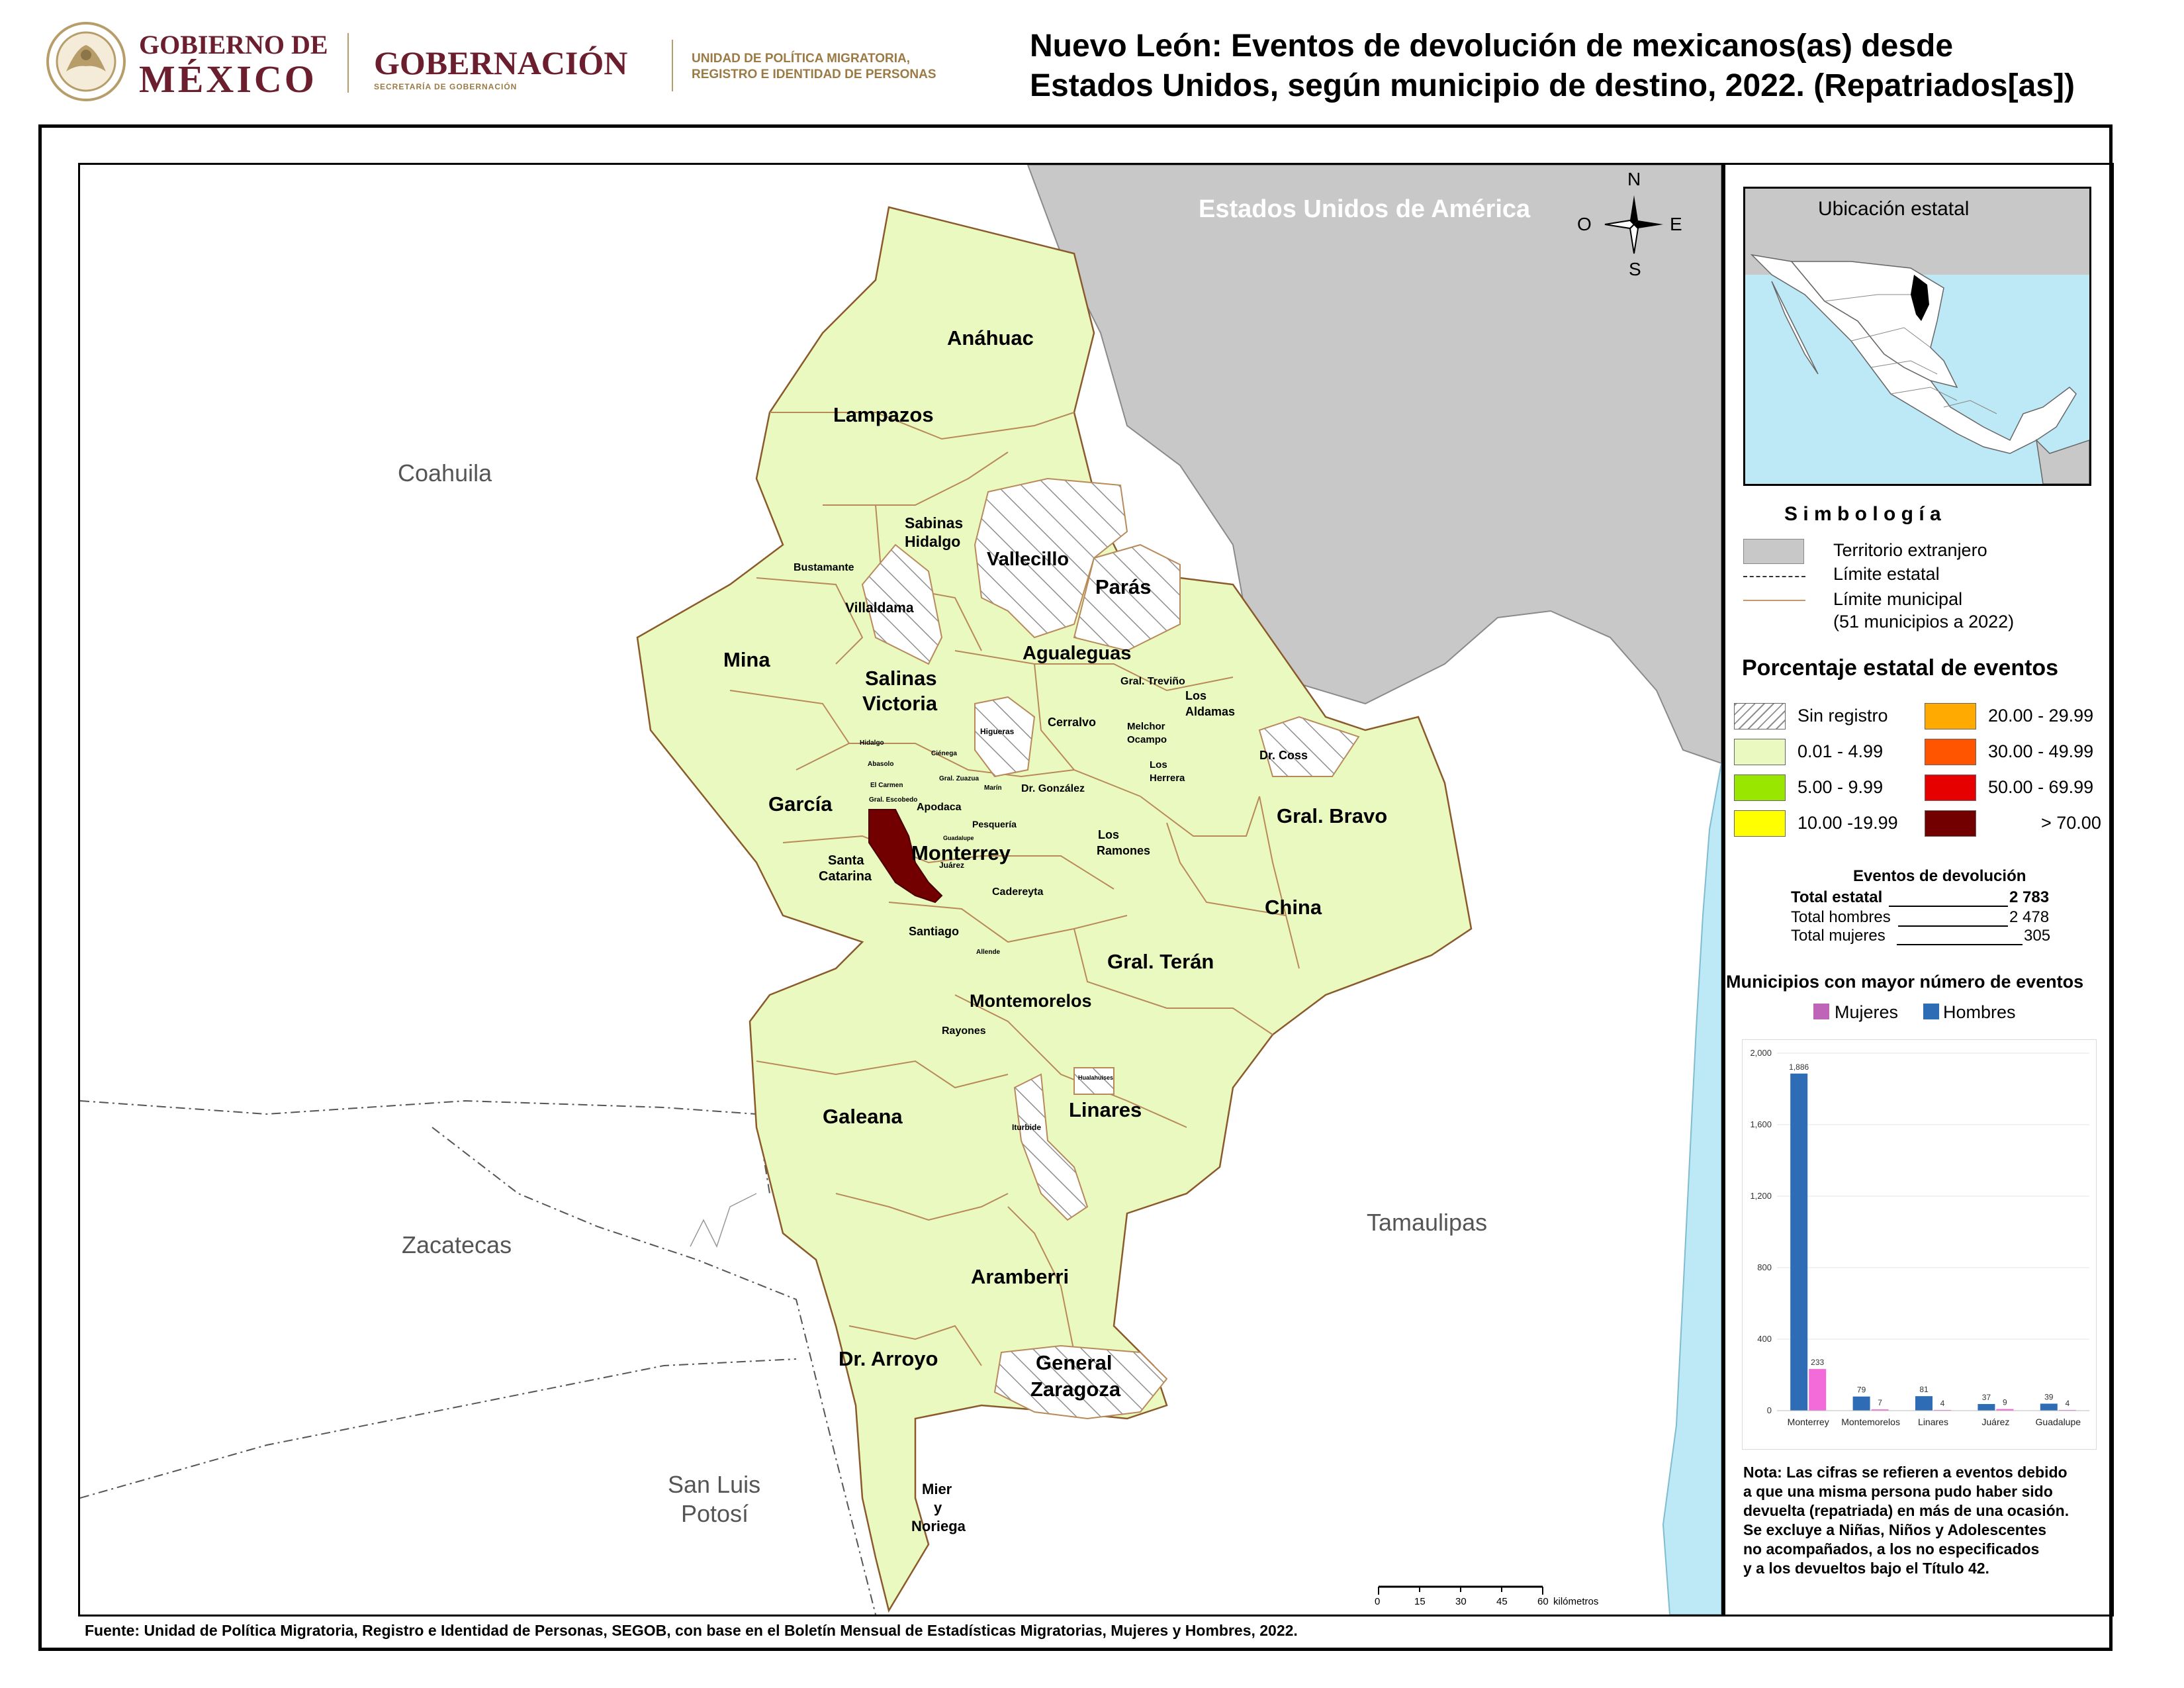 This screenshot has width=2184, height=1688. I want to click on note-line-2: a que una misma persona pudo haber sido, so click(1898, 1491).